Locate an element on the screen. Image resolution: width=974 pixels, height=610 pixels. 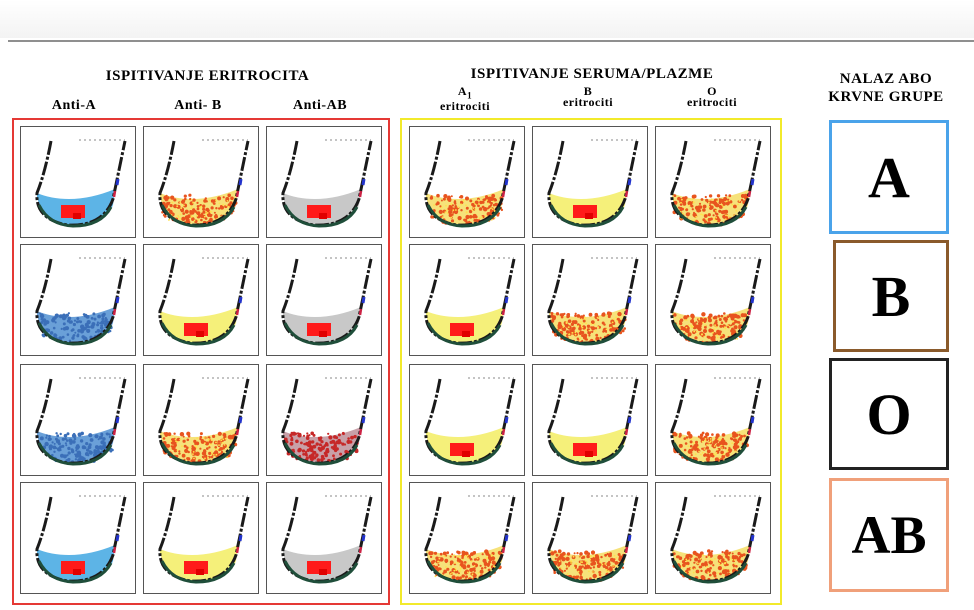
serum-test-title: ISPITIVANJE SERUMA/PLAZME is located at coordinates (592, 74).